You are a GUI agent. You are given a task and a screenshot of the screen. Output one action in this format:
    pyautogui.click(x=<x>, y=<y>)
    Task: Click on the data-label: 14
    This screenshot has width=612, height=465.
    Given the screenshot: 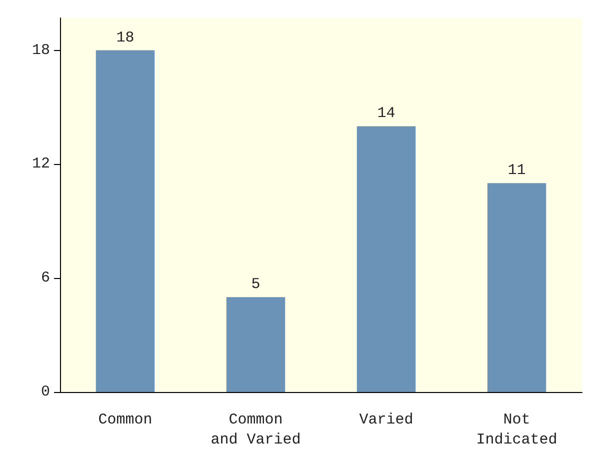 What is the action you would take?
    pyautogui.click(x=386, y=113)
    